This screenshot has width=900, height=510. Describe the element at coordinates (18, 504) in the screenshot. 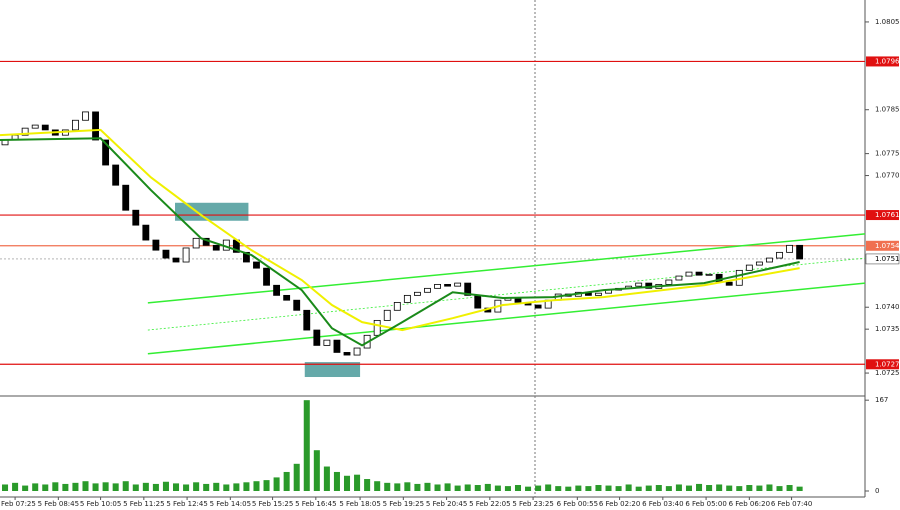

I see `x-tick-label: 5 Feb 07:25` at that location.